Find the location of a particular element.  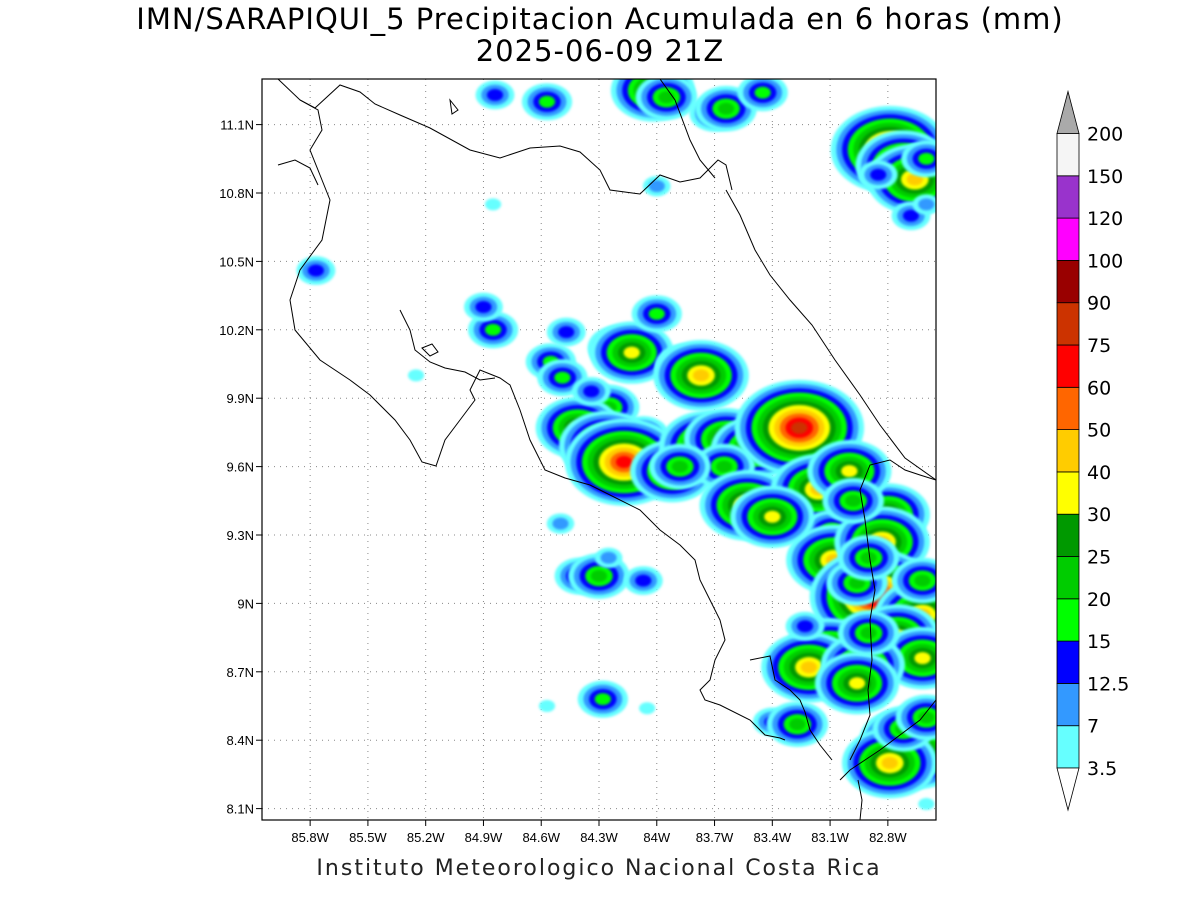

nicaragua-border is located at coordinates (505, 137).